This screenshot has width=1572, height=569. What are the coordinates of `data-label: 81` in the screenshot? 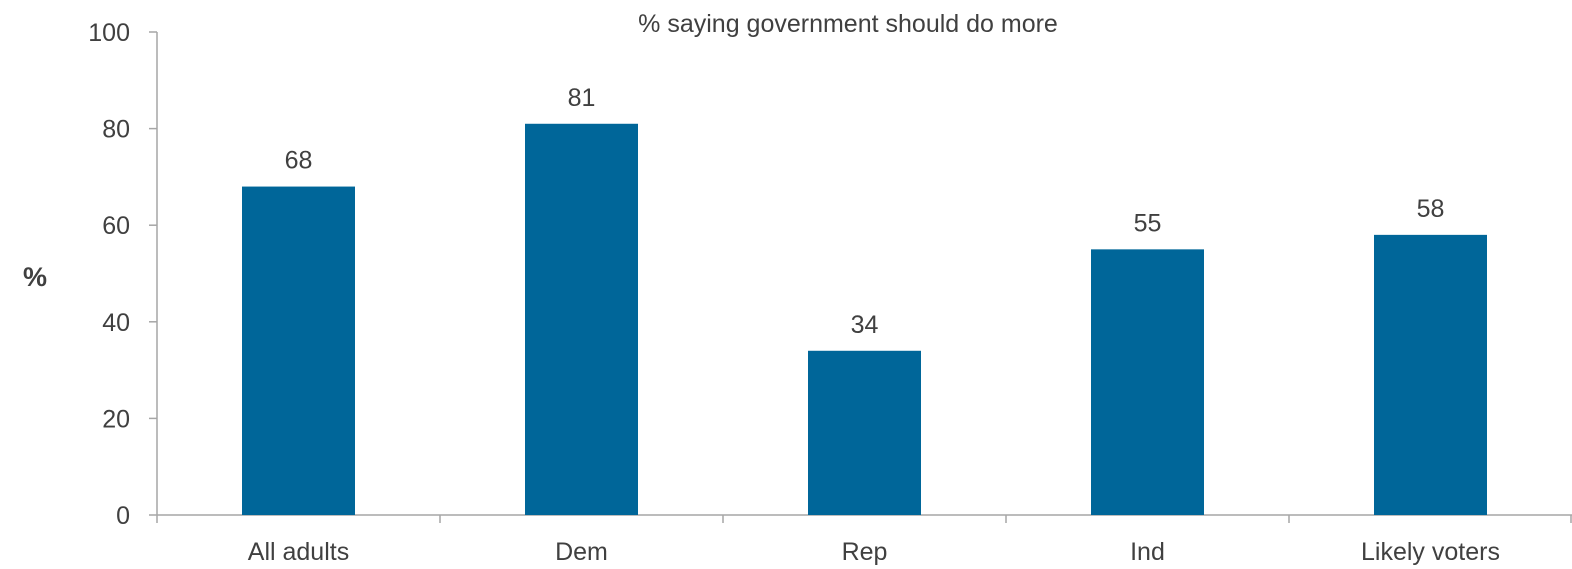 It's located at (582, 98).